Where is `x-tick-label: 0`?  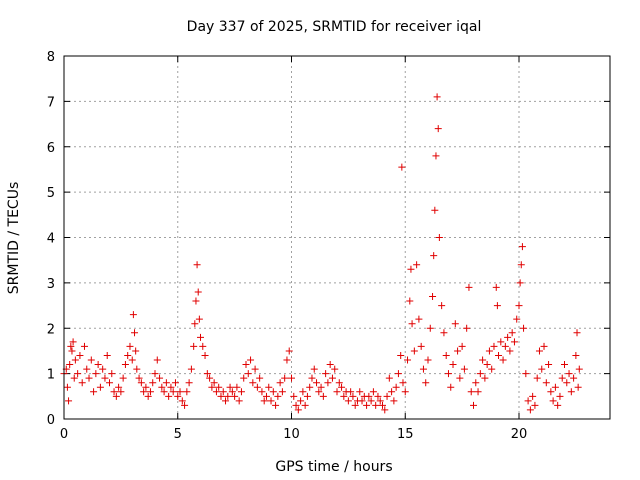
x-tick-label: 0 is located at coordinates (64, 434).